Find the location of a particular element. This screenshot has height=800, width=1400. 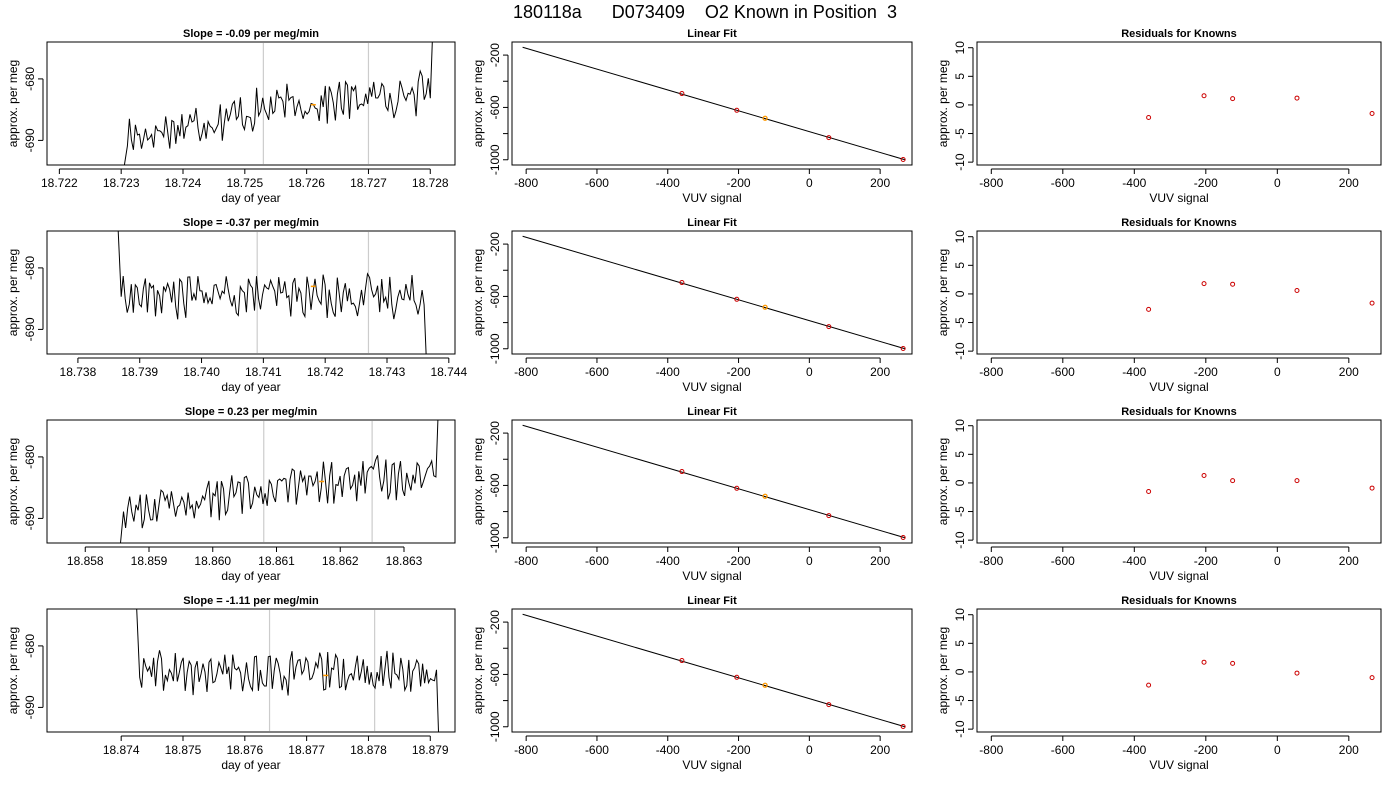

x-tick-label: 18.861 is located at coordinates (276, 561).